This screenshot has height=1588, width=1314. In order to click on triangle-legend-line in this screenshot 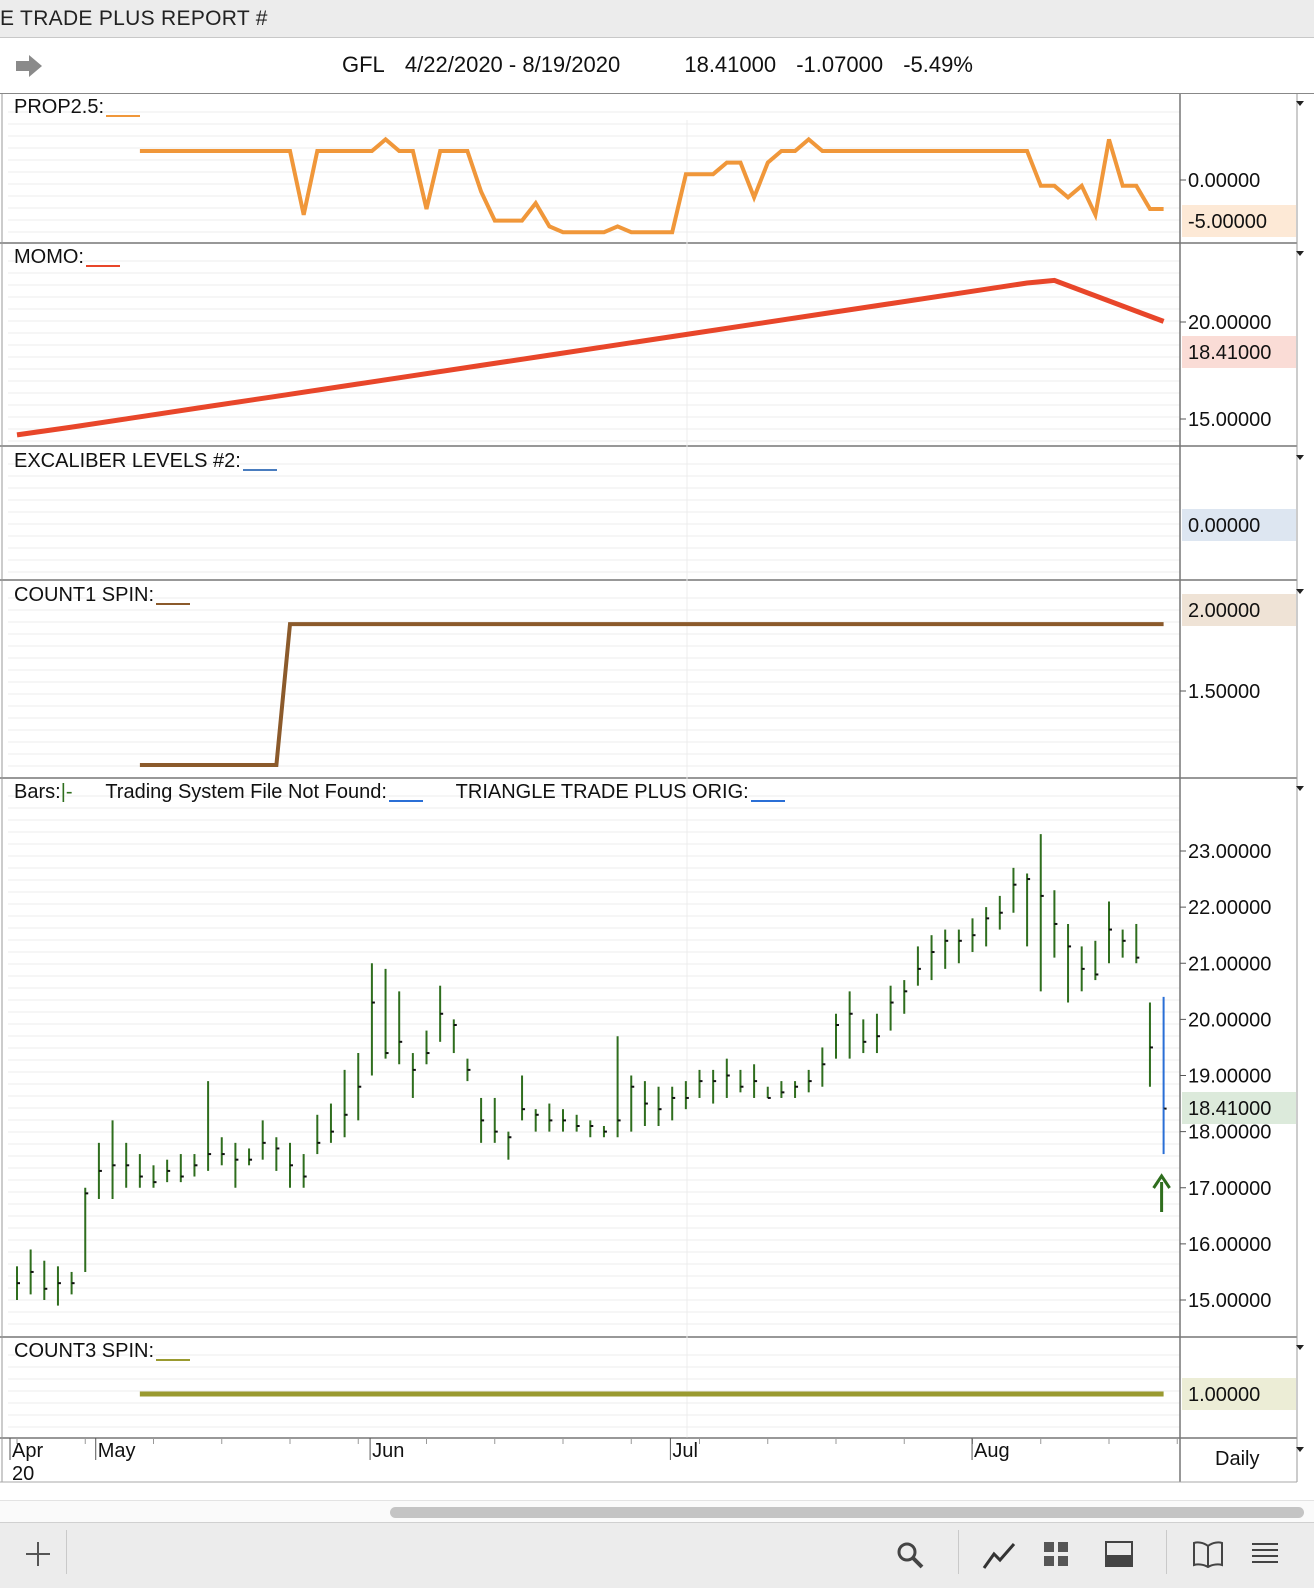, I will do `click(767, 801)`.